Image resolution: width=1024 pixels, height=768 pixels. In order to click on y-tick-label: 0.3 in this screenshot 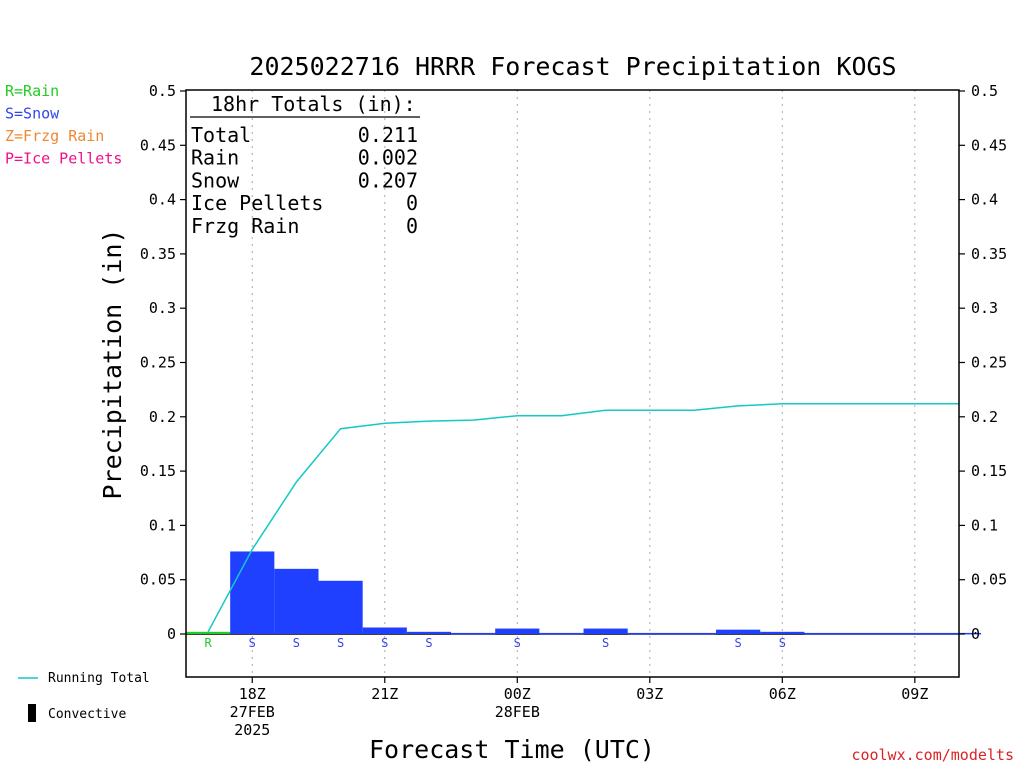, I will do `click(162, 308)`.